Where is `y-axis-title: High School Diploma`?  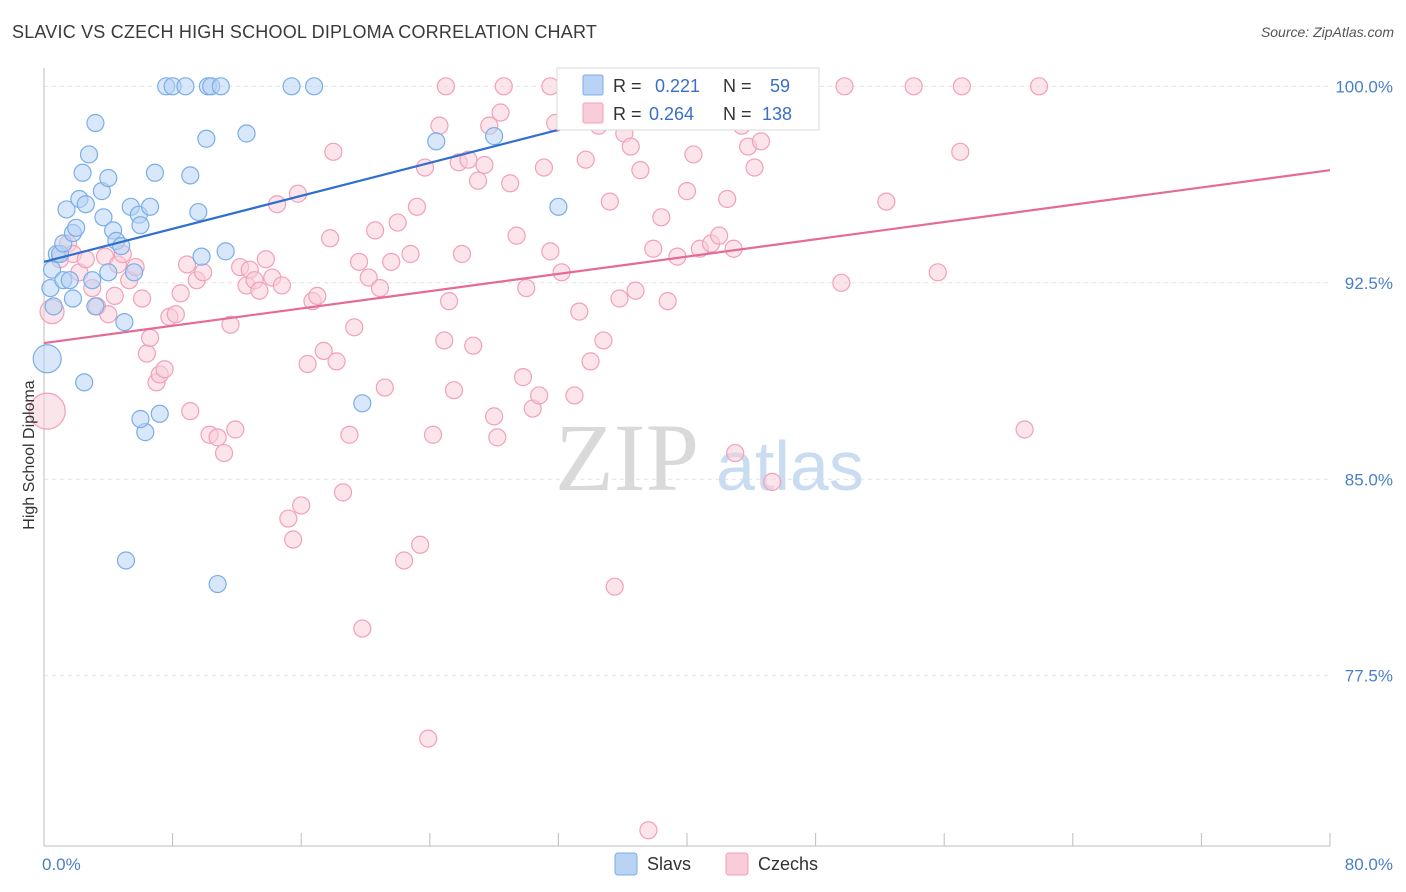 y-axis-title: High School Diploma is located at coordinates (29, 455).